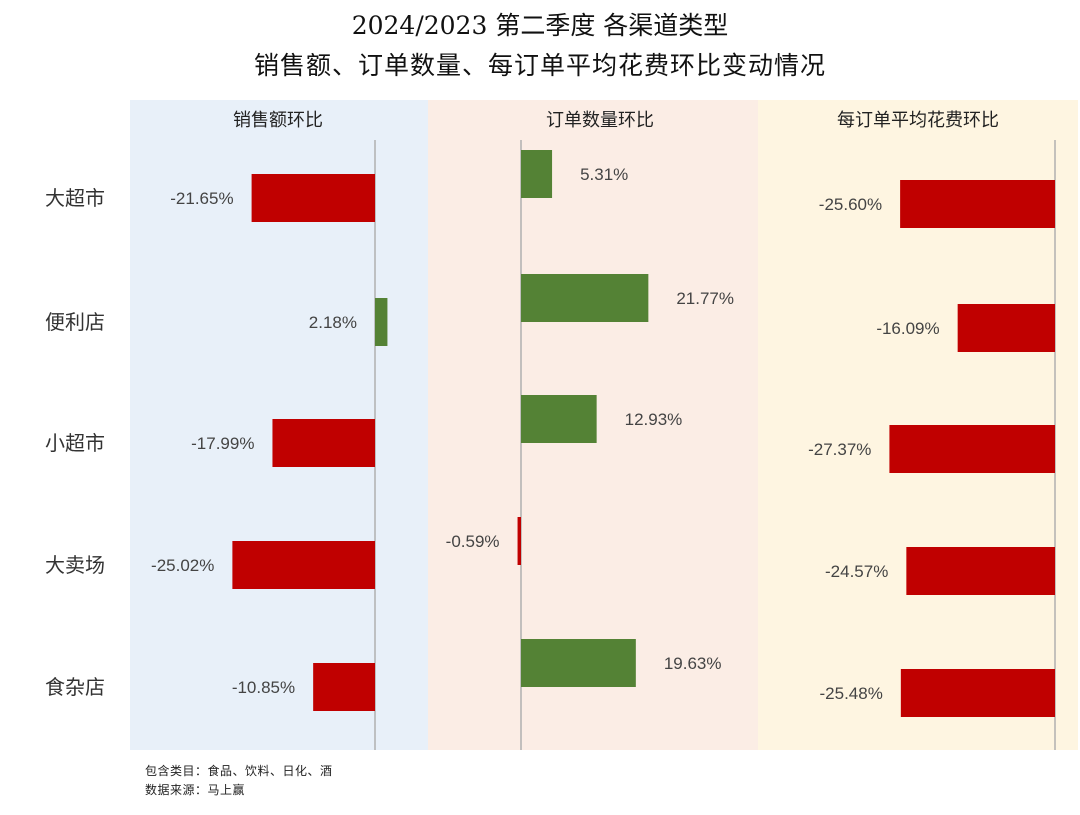 The width and height of the screenshot is (1080, 815). I want to click on chart-title-line2: 销售额、订单数量、每订单平均花费环比变动情况, so click(539, 65).